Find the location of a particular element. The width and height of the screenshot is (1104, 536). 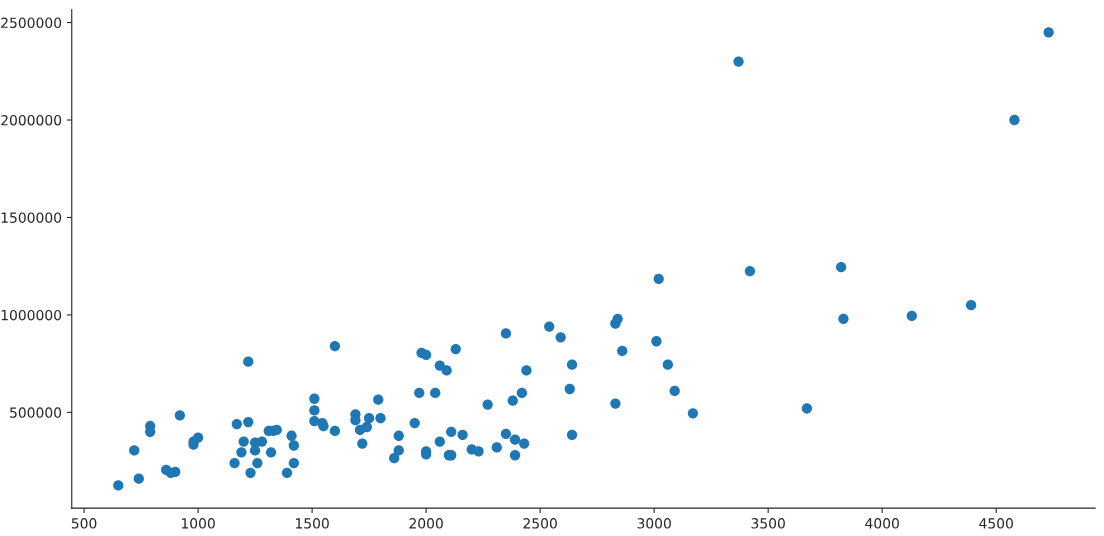

x-tick-label: 1000 is located at coordinates (198, 523).